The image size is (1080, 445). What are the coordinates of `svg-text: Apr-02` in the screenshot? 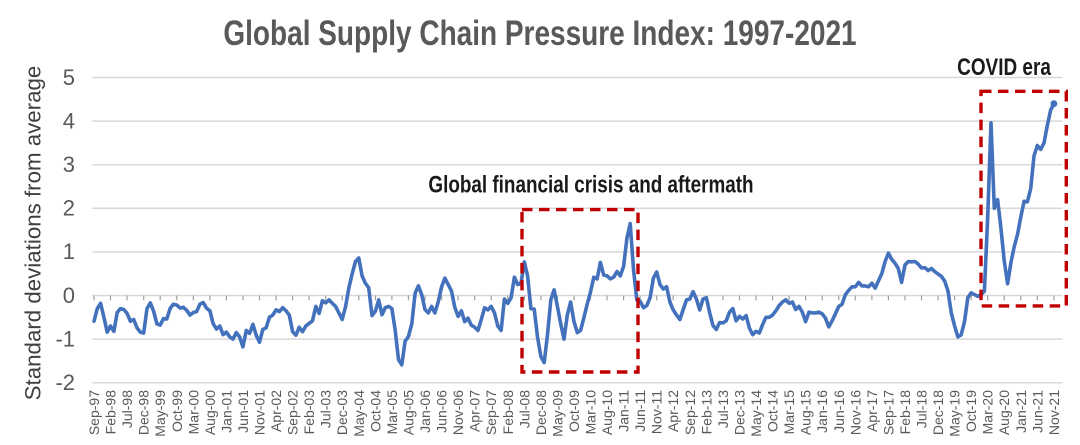 It's located at (276, 411).